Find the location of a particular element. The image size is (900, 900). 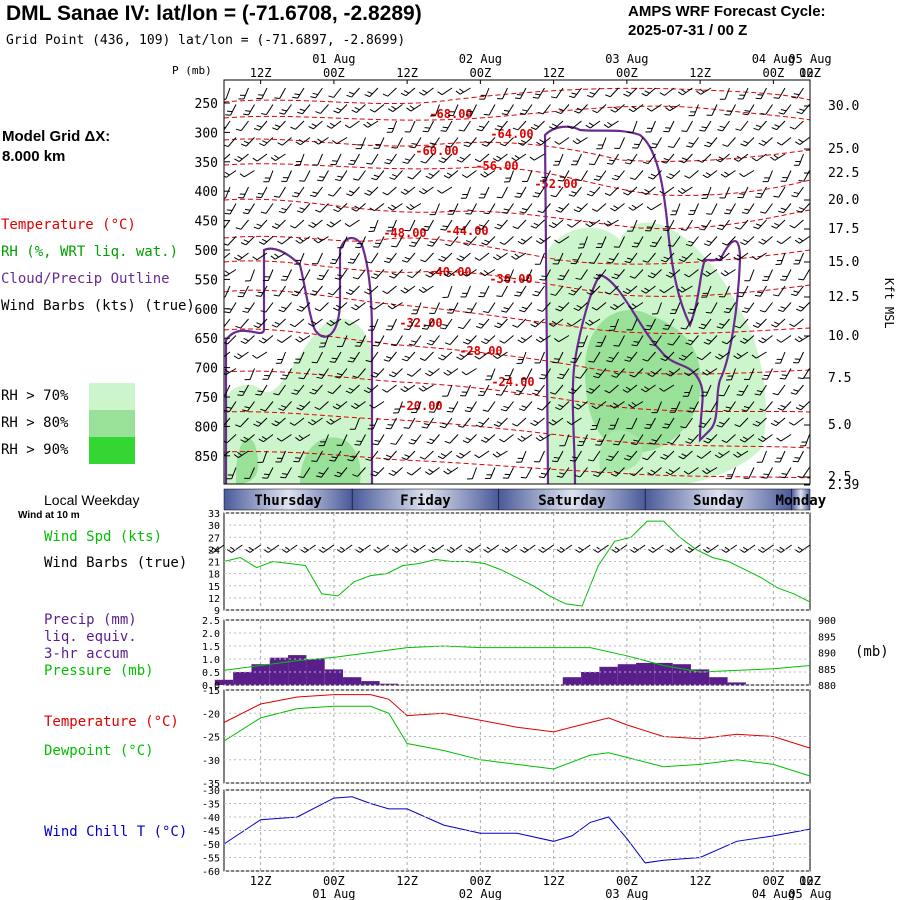

precip-label-line2: liq. equiv. is located at coordinates (90, 637).